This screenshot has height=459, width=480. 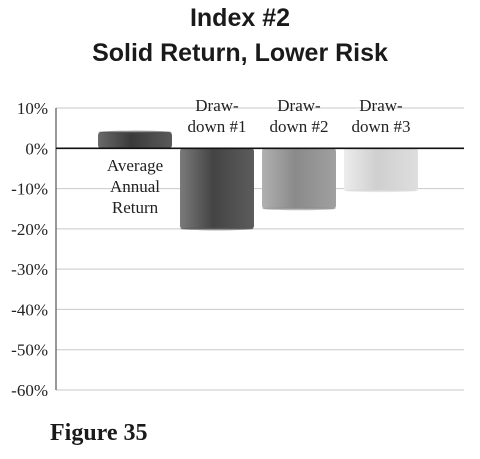 What do you see at coordinates (135, 207) in the screenshot?
I see `category-label: Return` at bounding box center [135, 207].